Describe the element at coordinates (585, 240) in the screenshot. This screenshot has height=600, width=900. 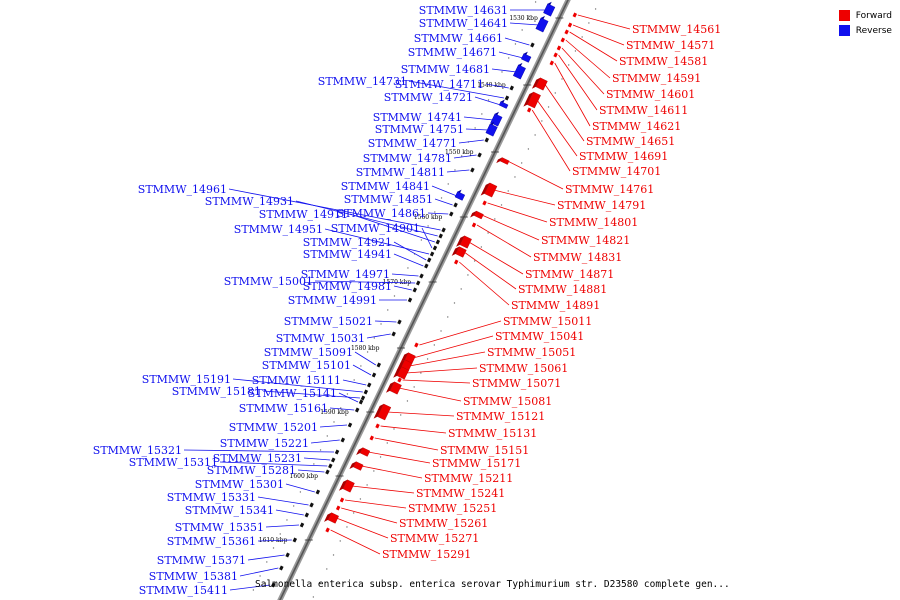
I see `gene-label: STMMW_14821` at that location.